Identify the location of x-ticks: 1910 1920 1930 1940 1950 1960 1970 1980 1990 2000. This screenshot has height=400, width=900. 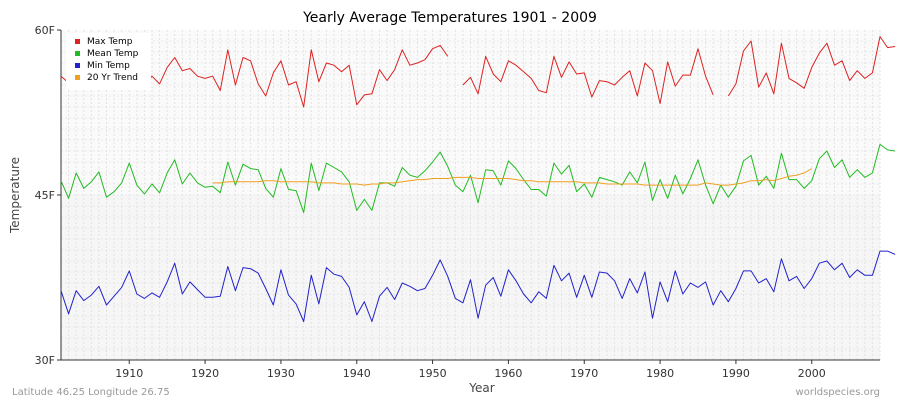
(470, 370).